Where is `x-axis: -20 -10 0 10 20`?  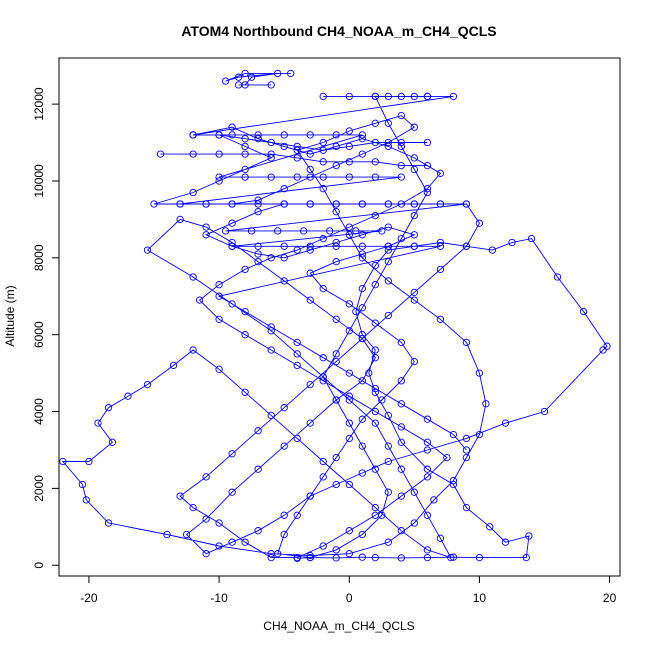
x-axis: -20 -10 0 10 20 is located at coordinates (348, 590).